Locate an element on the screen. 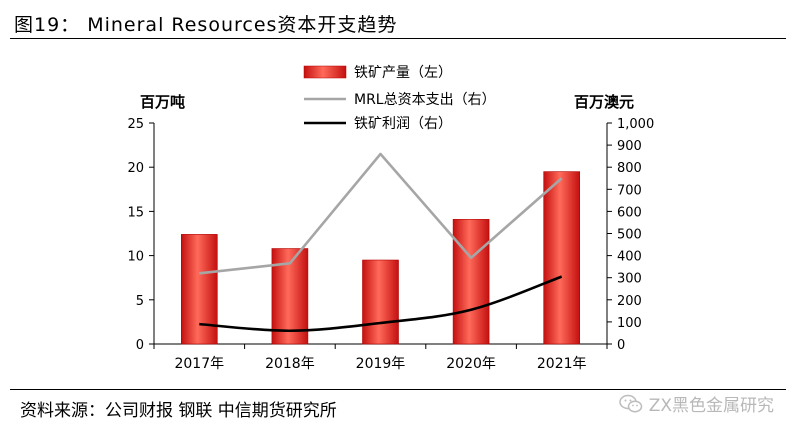  legend: 铁矿产量（左） MRL总资本支出（右） 铁矿利润（右） is located at coordinates (399, 98).